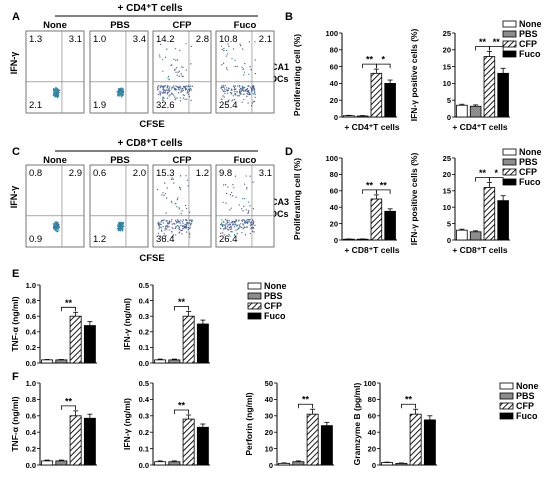 The image size is (550, 481). What do you see at coordinates (120, 160) in the screenshot?
I see `flow-c-col-1: PBS` at bounding box center [120, 160].